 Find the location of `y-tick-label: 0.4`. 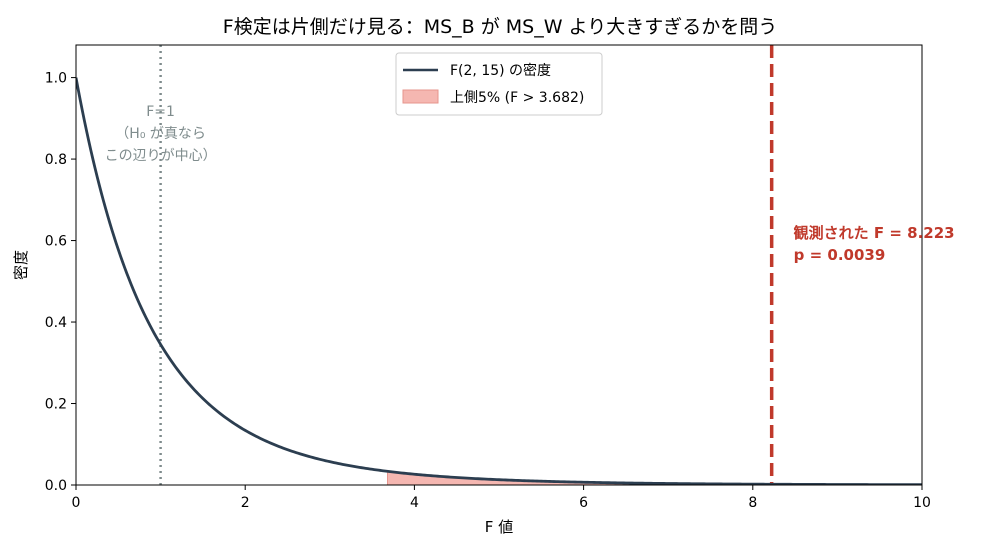

y-tick-label: 0.4 is located at coordinates (56, 323).